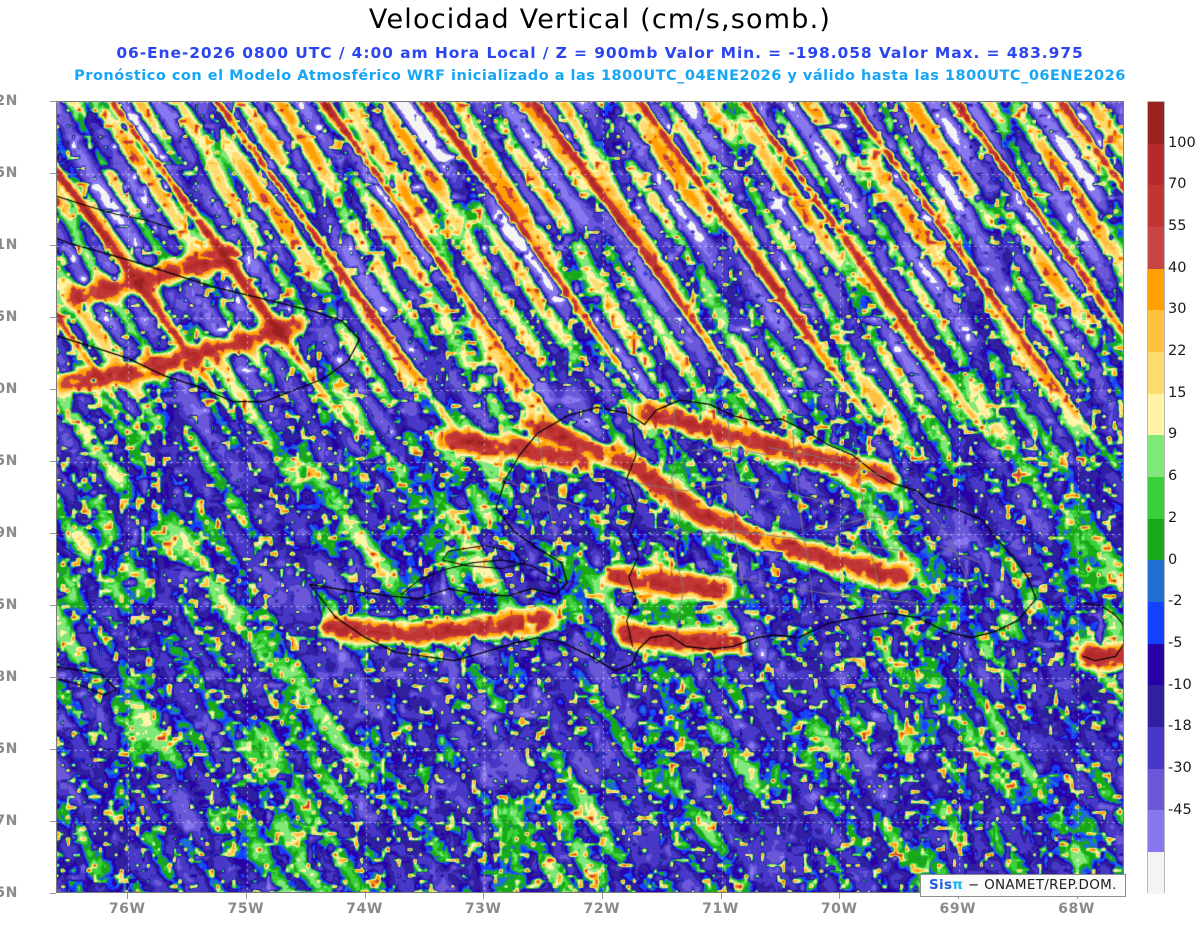  What do you see at coordinates (1175, 642) in the screenshot?
I see `colorbar-tick-label: -5` at bounding box center [1175, 642].